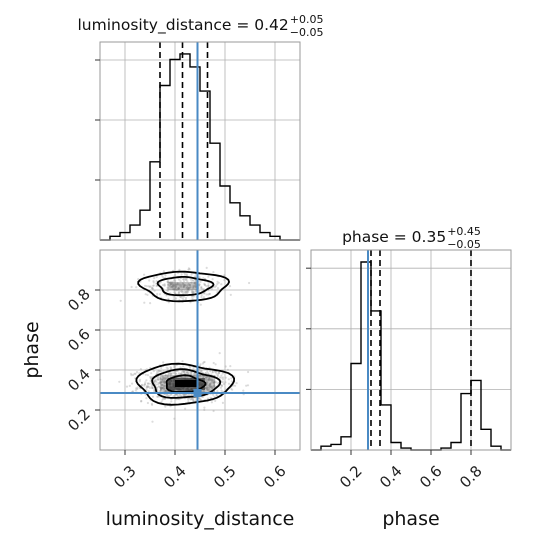 Image resolution: width=550 pixels, height=550 pixels. I want to click on quantile-lines, so click(184, 141).